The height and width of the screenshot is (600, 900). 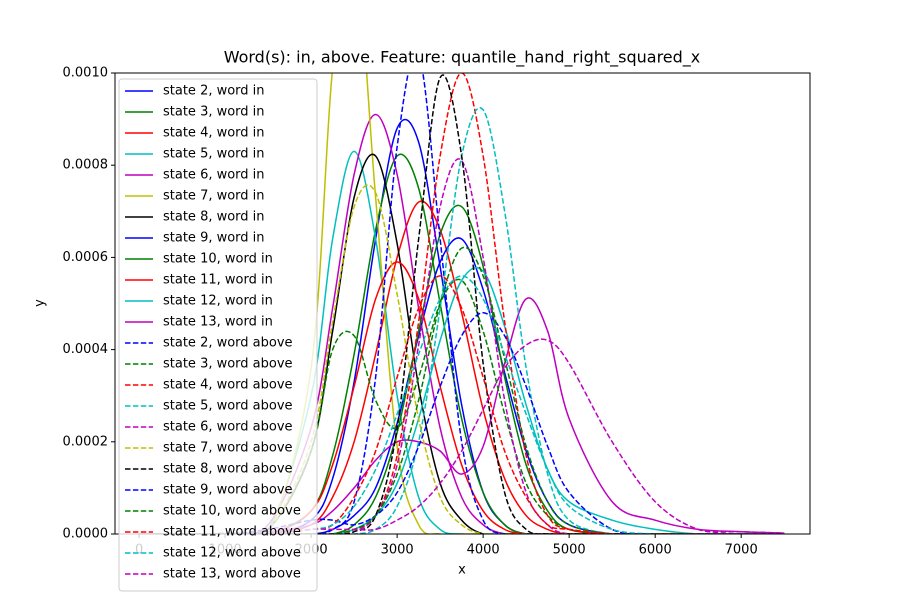 I want to click on legend-label: state 8, word in, so click(x=214, y=217).